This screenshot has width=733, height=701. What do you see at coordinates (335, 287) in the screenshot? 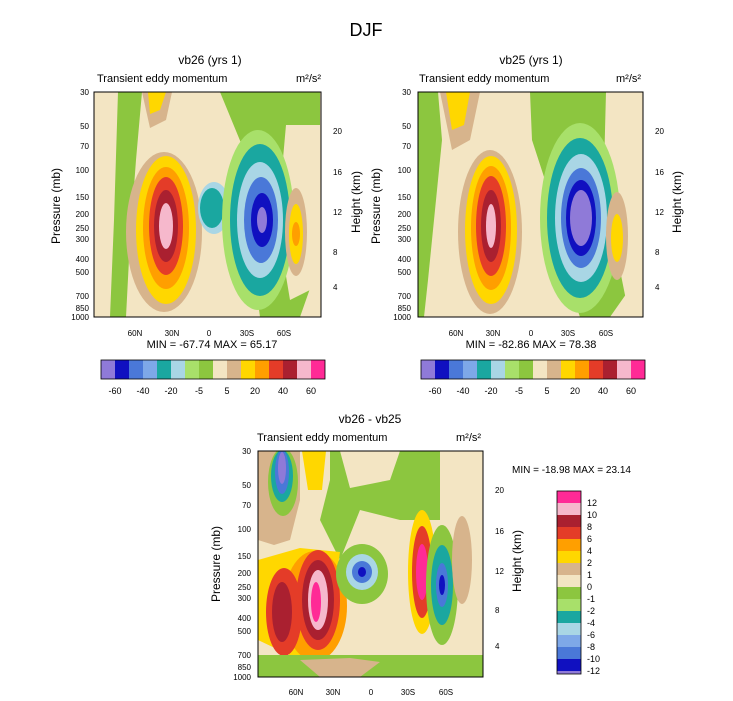
I see `y2-tick-label: 4` at bounding box center [335, 287].